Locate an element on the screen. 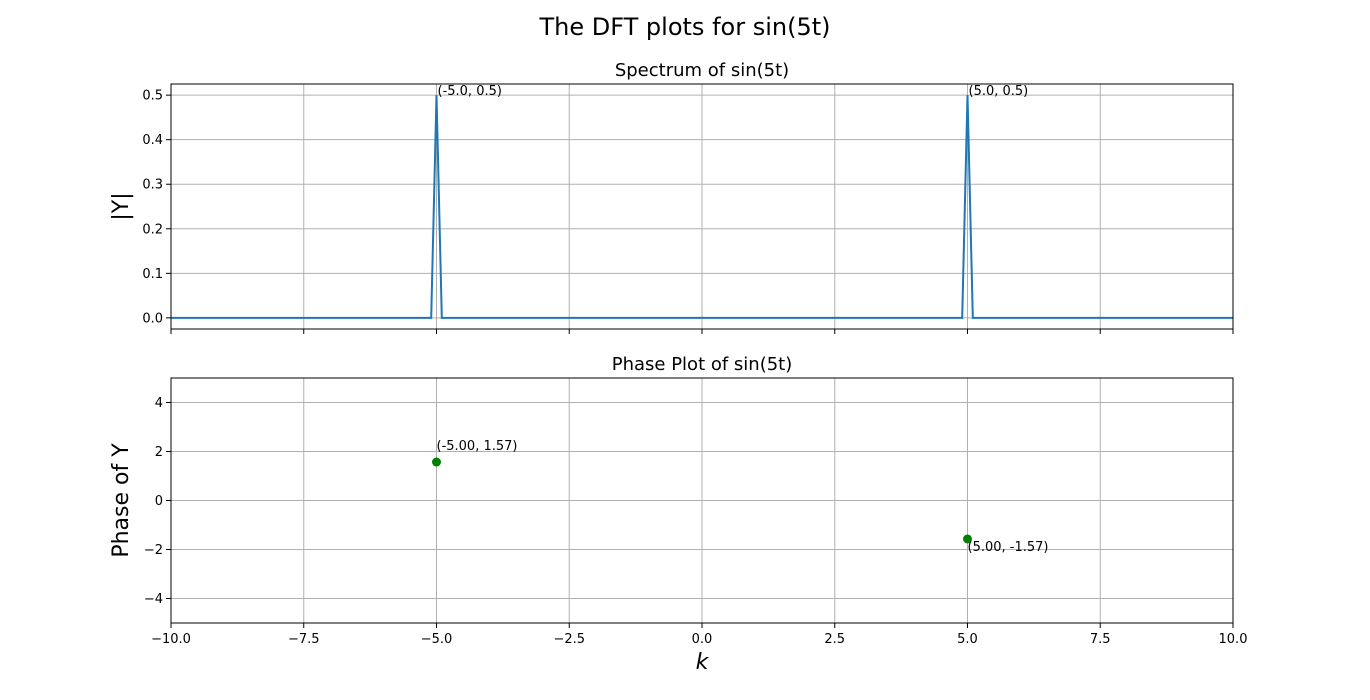 Image resolution: width=1370 pixels, height=700 pixels. x-tick-label: 0.0 is located at coordinates (702, 639).